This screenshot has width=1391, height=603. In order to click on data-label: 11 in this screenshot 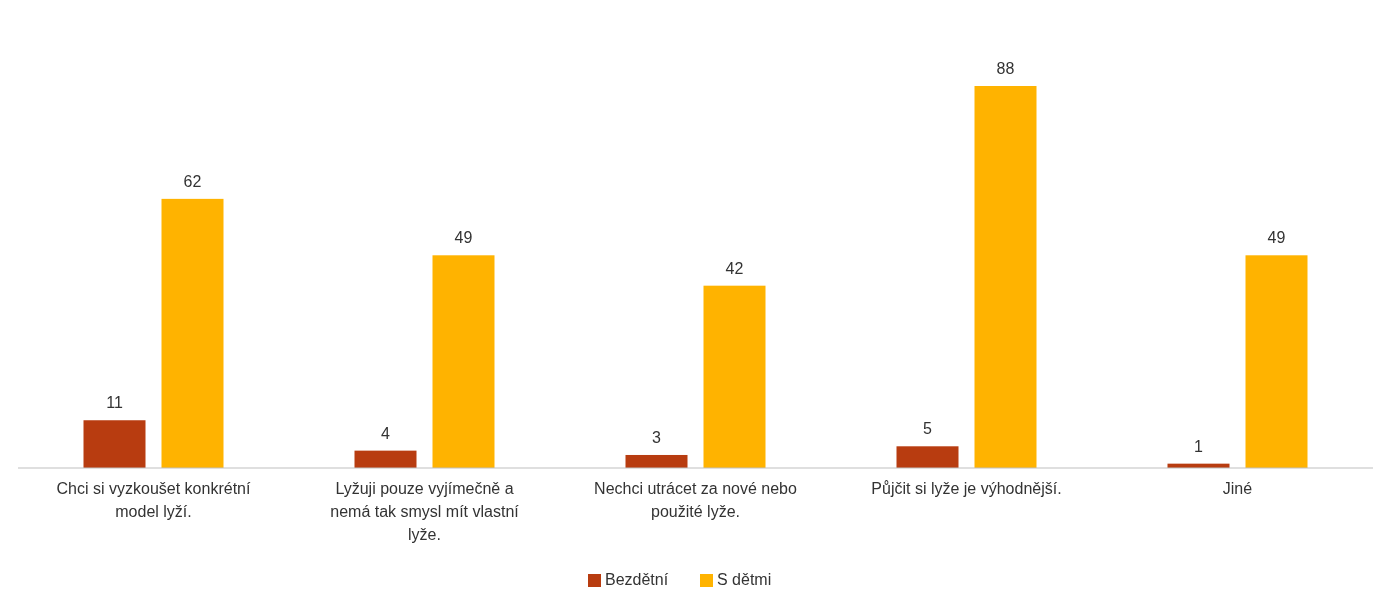, I will do `click(114, 403)`.